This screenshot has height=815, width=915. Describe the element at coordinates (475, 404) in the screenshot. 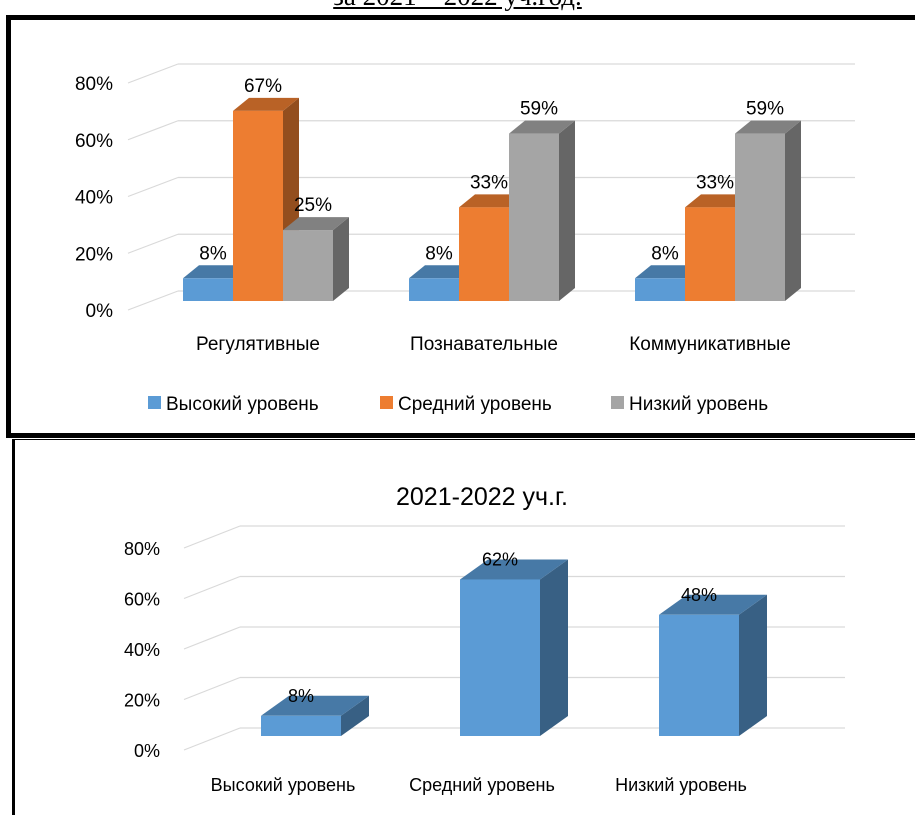

I see `legend-label: Средний уровень` at that location.